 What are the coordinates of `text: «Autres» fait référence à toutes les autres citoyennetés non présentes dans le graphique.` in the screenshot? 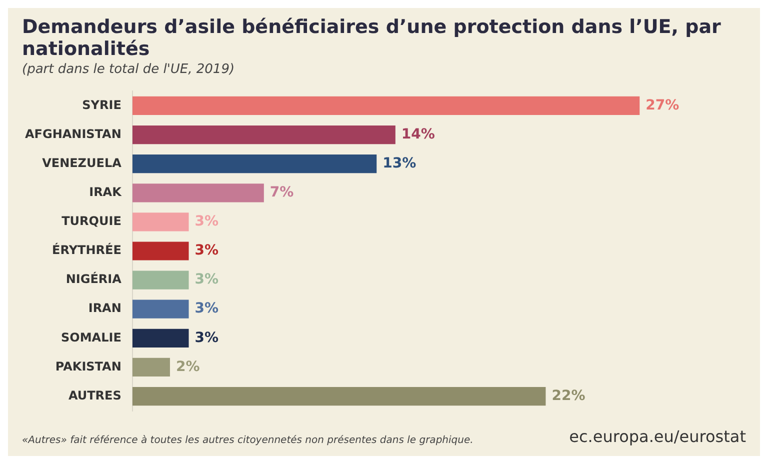 It's located at (248, 440).